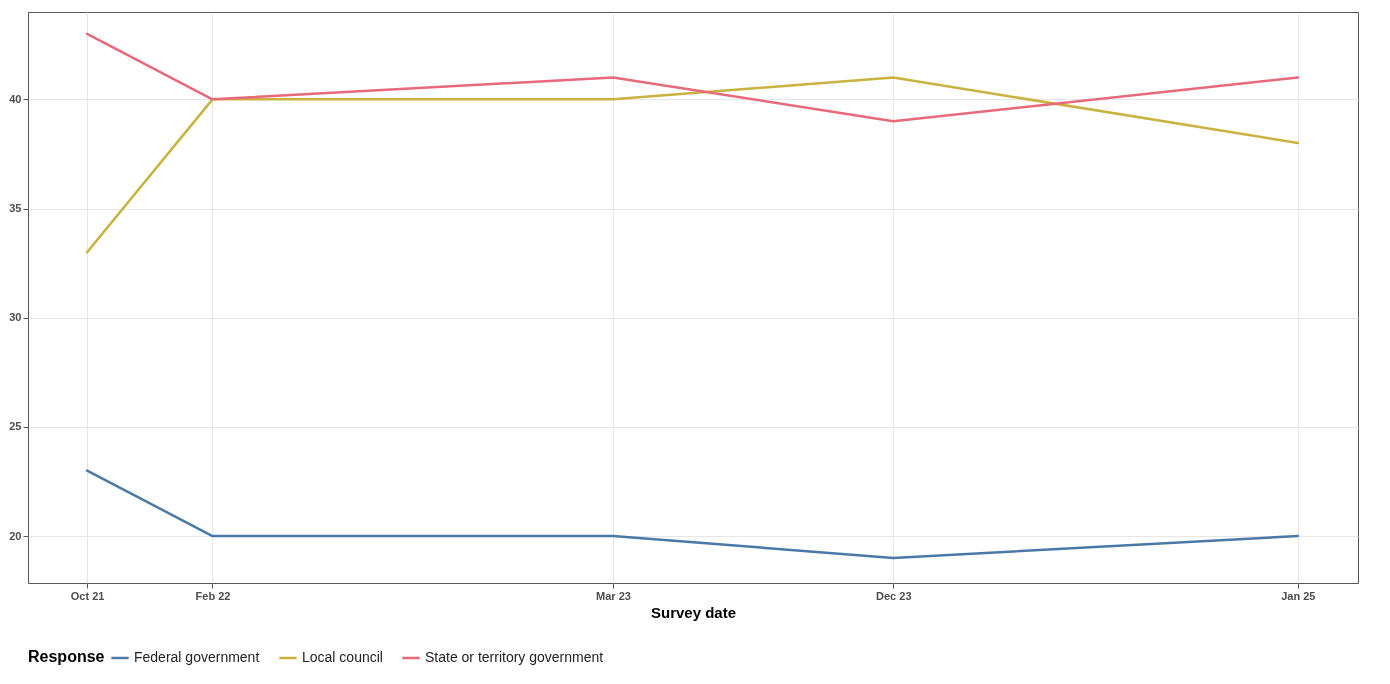  What do you see at coordinates (1298, 595) in the screenshot?
I see `x-tick-label: Jan 25` at bounding box center [1298, 595].